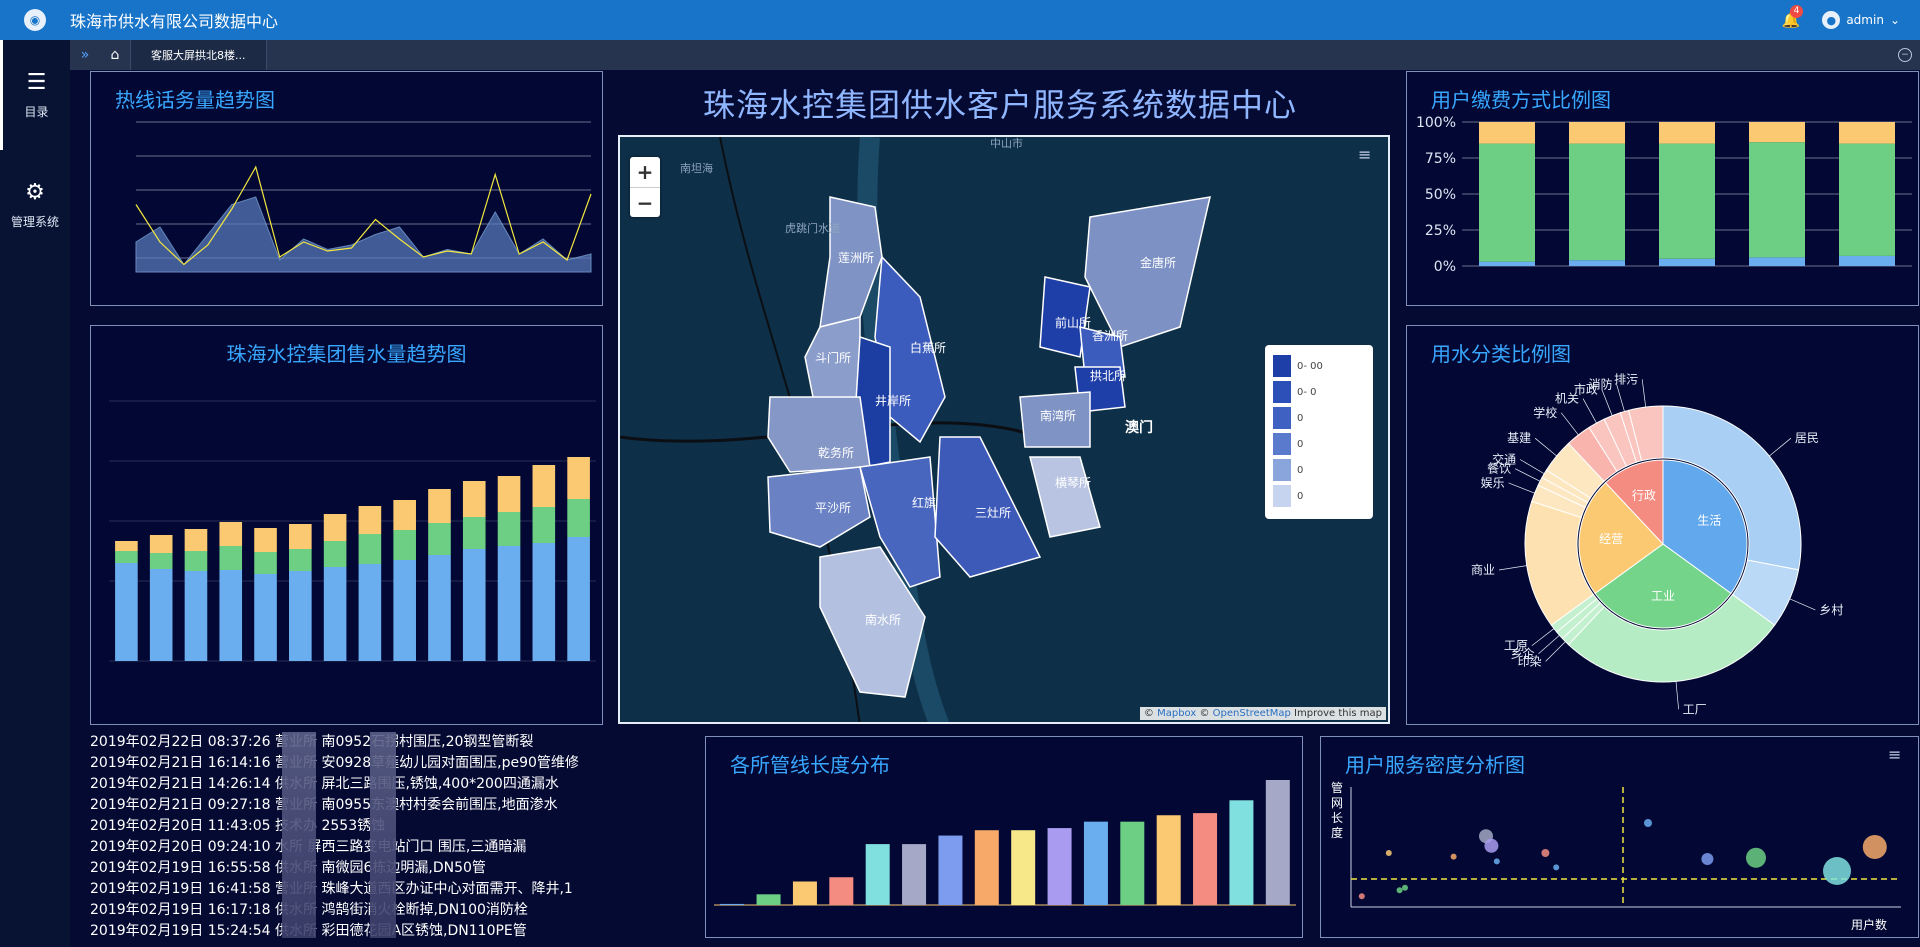 Image resolution: width=1920 pixels, height=947 pixels. What do you see at coordinates (1110, 336) in the screenshot?
I see `region-label: 香洲所` at bounding box center [1110, 336].